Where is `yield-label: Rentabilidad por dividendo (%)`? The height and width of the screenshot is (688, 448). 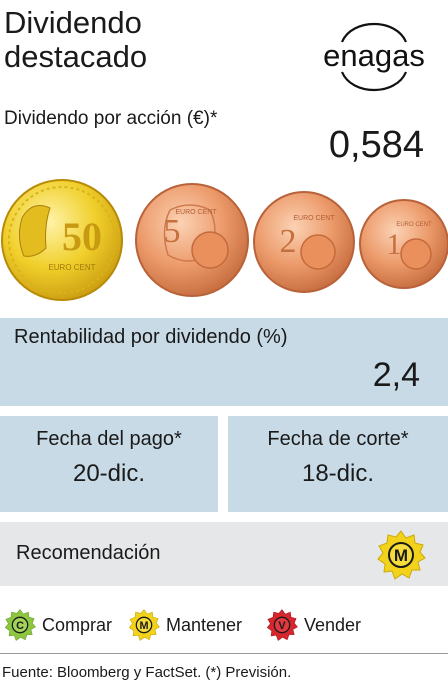
yield-label: Rentabilidad por dividendo (%) is located at coordinates (151, 337).